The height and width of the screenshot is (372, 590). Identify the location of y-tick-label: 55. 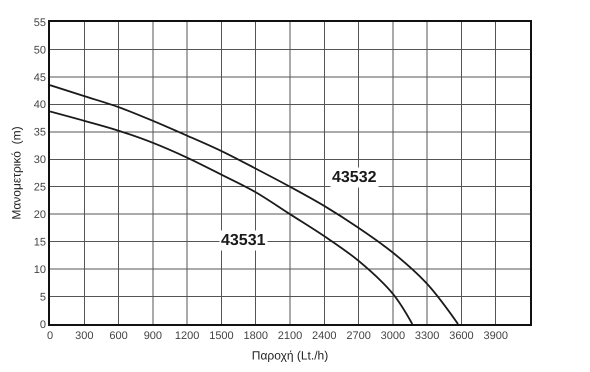
(40, 22).